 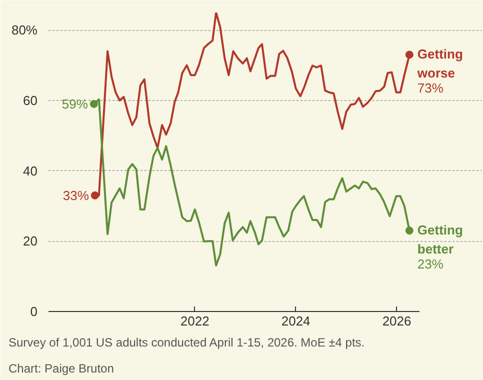 I want to click on series-label: Getting better, so click(x=440, y=239).